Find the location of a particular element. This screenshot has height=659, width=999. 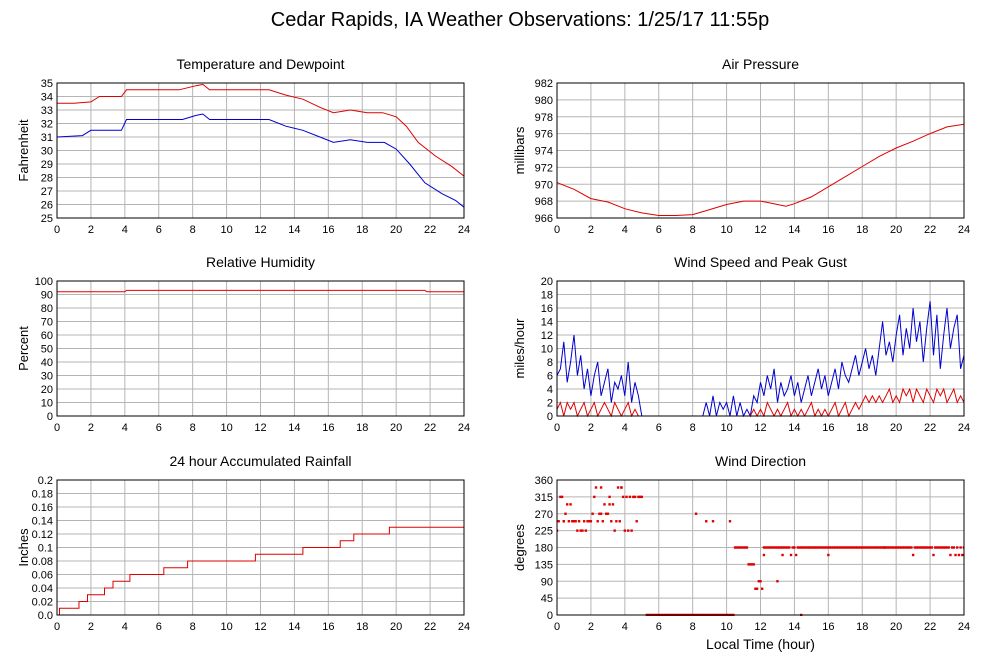

y-tick-label: 966 is located at coordinates (544, 219).